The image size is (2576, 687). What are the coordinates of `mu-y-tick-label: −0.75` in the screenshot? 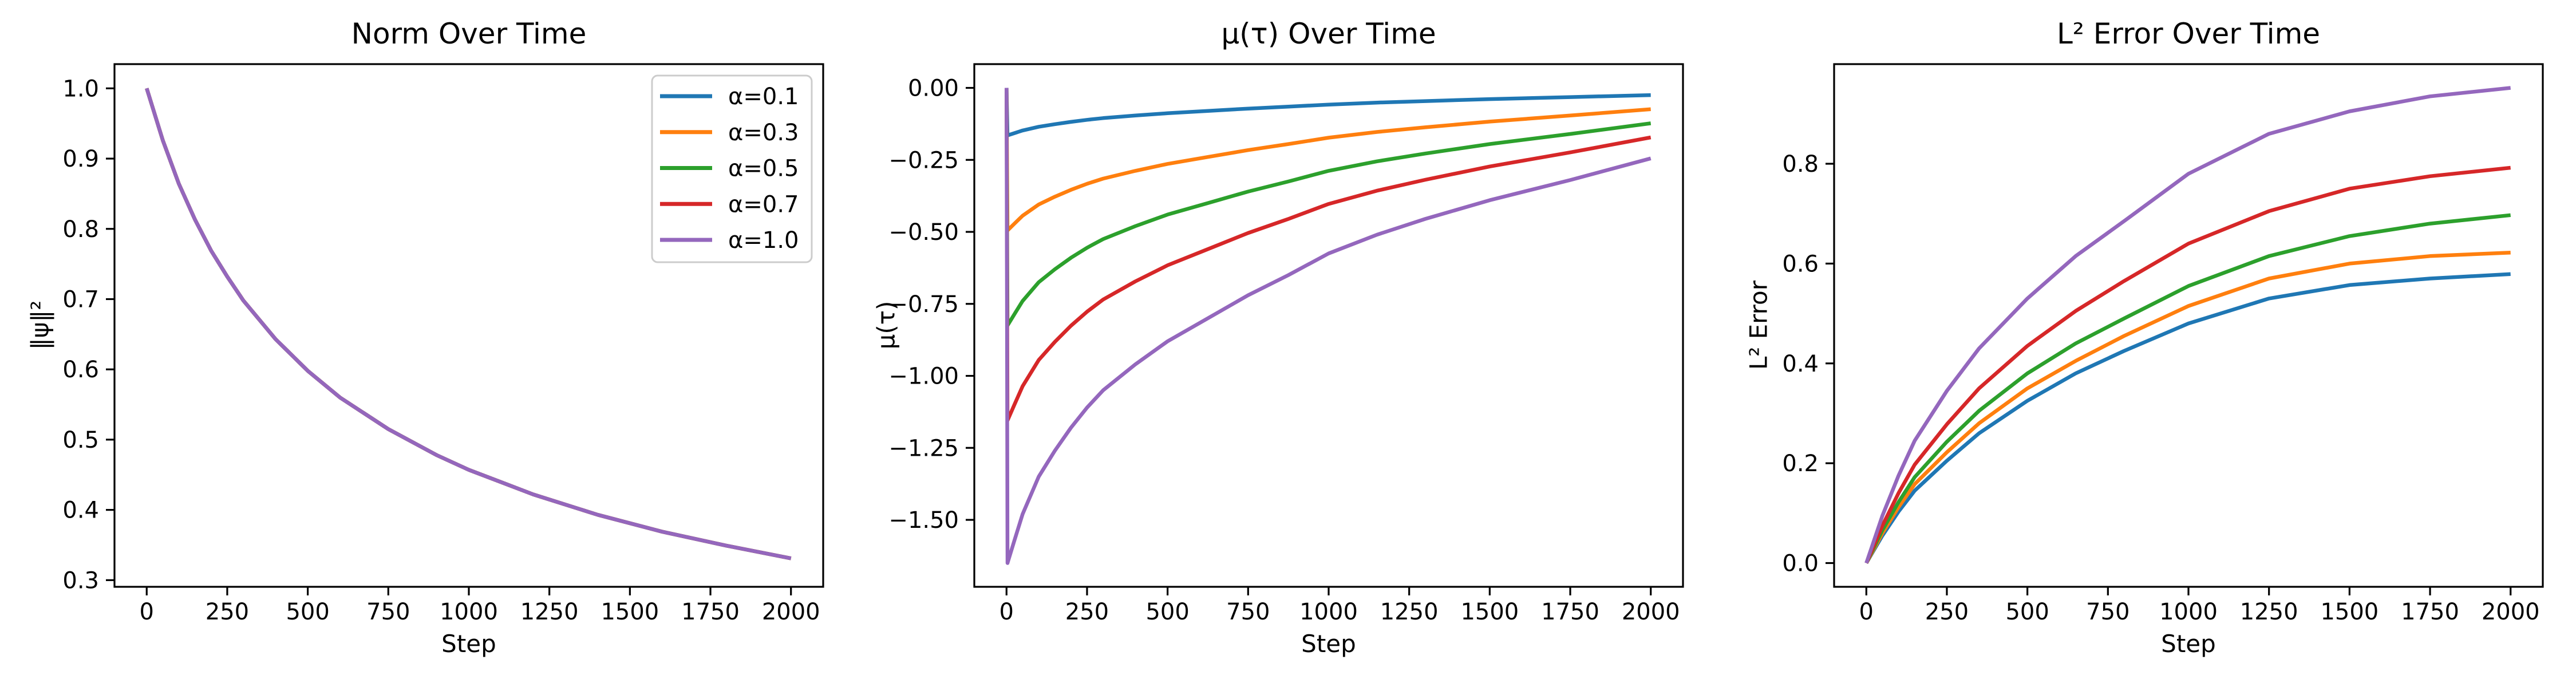 It's located at (923, 304).